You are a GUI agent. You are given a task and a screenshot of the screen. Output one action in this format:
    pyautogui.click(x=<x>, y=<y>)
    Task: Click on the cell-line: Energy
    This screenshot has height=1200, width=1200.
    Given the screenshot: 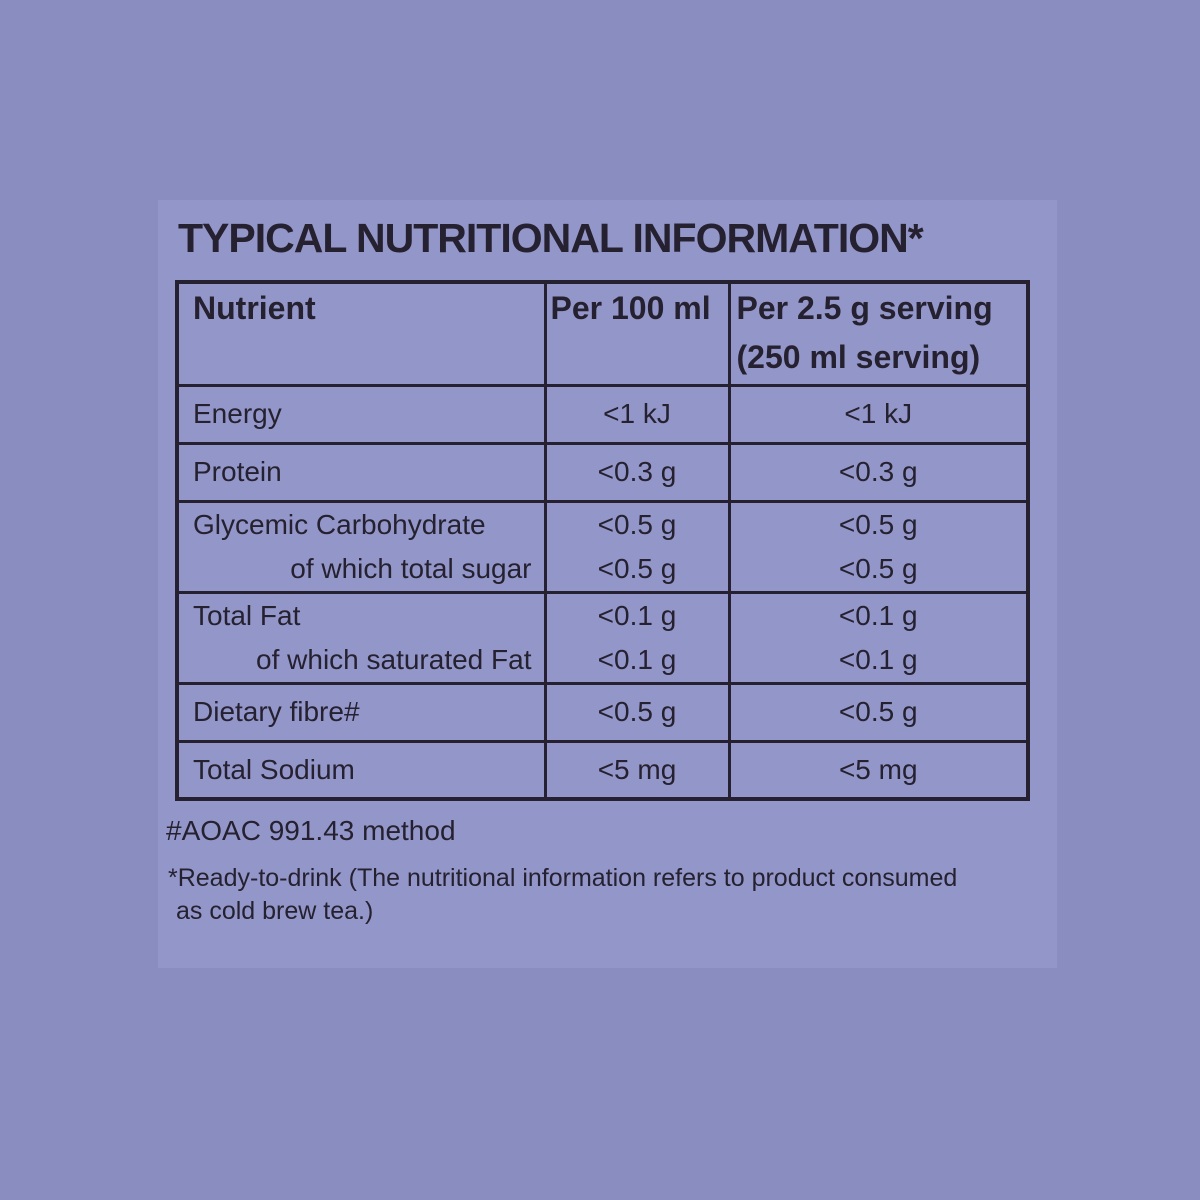 What is the action you would take?
    pyautogui.click(x=237, y=413)
    